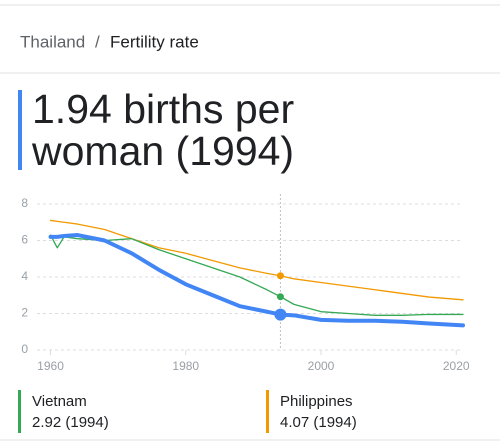  I want to click on y-tick-label: 4, so click(24, 276).